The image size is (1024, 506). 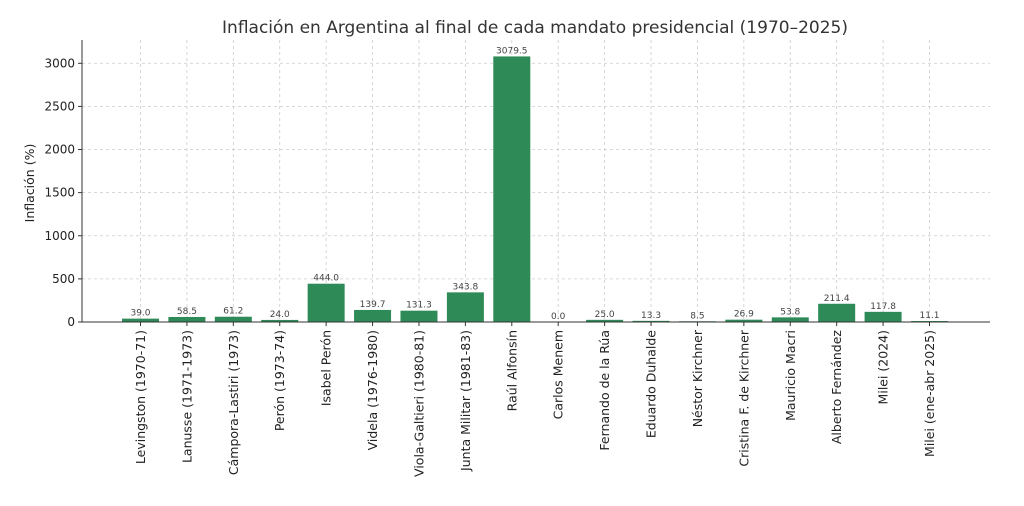 I want to click on bar-value-label: 25.0, so click(x=605, y=315).